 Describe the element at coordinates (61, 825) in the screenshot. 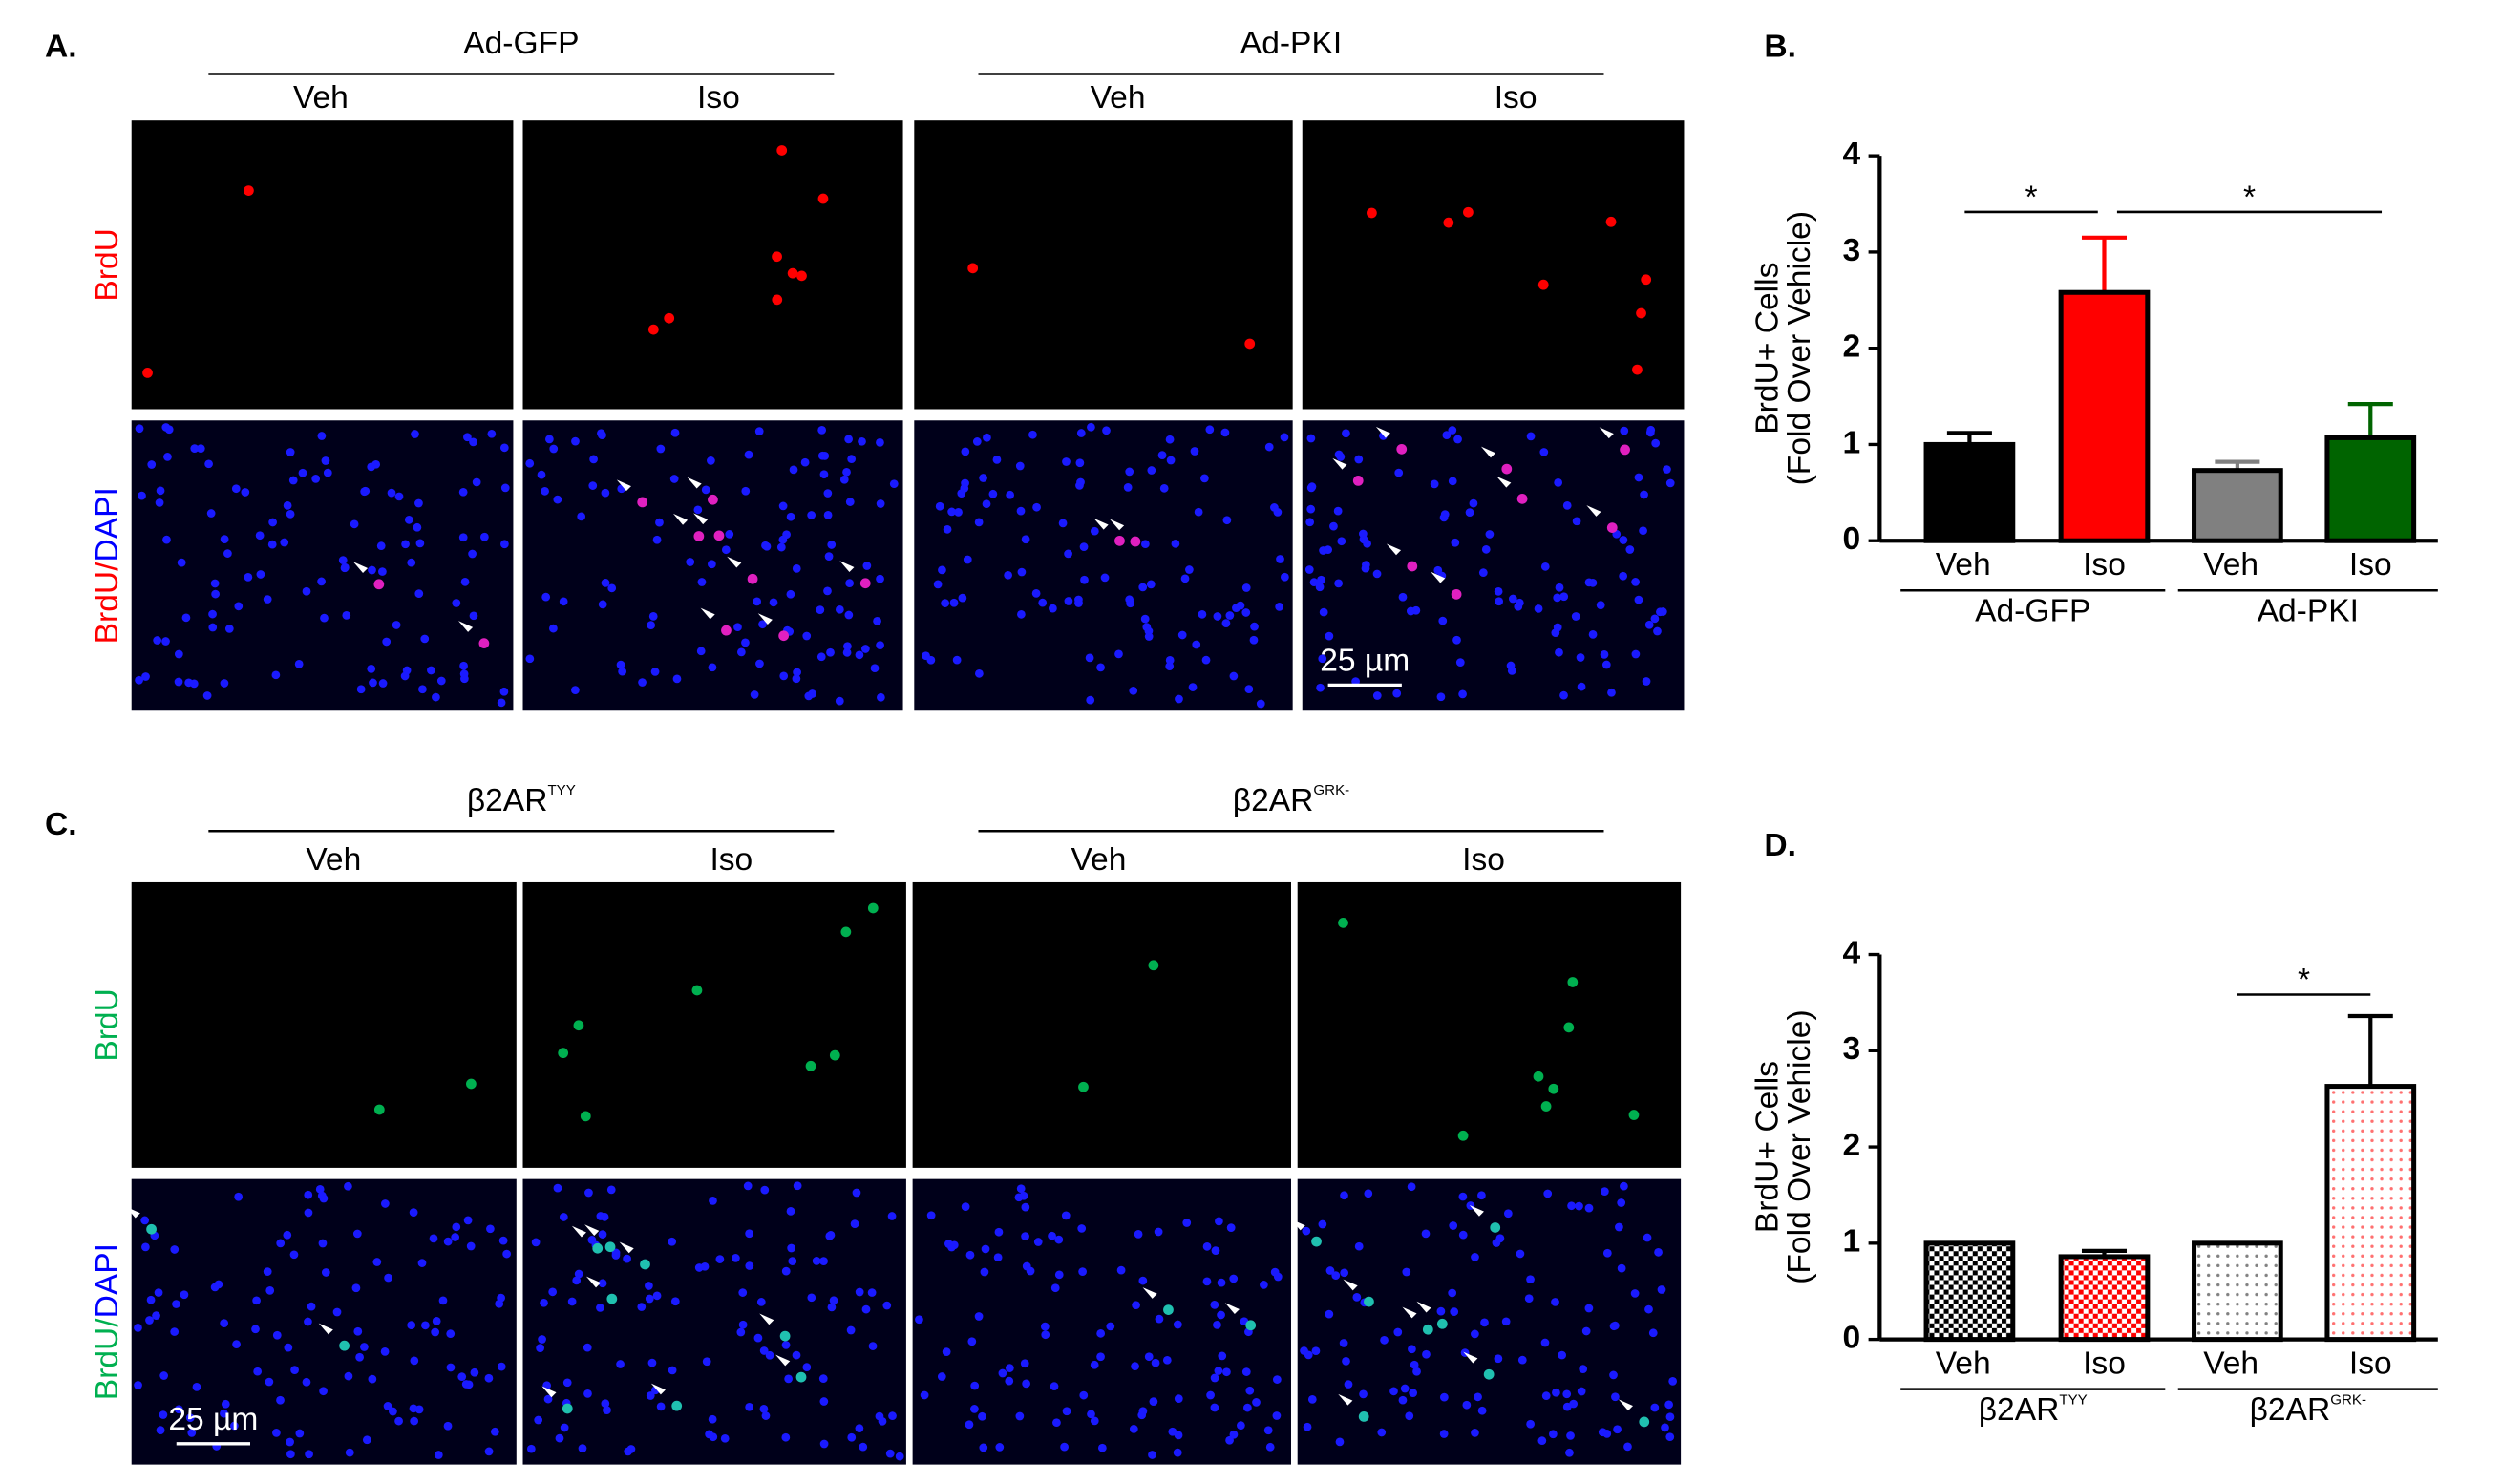

I see `panel-label: C.` at that location.